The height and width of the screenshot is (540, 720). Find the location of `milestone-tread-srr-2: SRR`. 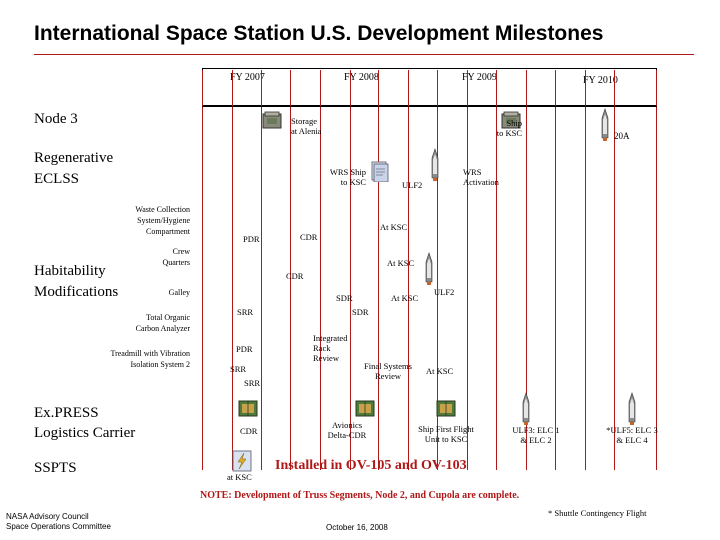

milestone-tread-srr-2: SRR is located at coordinates (252, 383).